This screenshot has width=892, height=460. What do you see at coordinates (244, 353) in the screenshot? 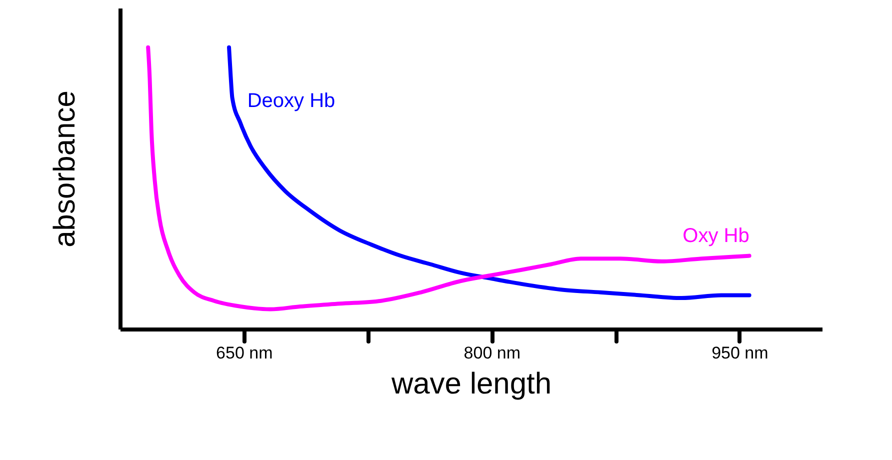
I see `x-tick-label: 650 nm` at bounding box center [244, 353].